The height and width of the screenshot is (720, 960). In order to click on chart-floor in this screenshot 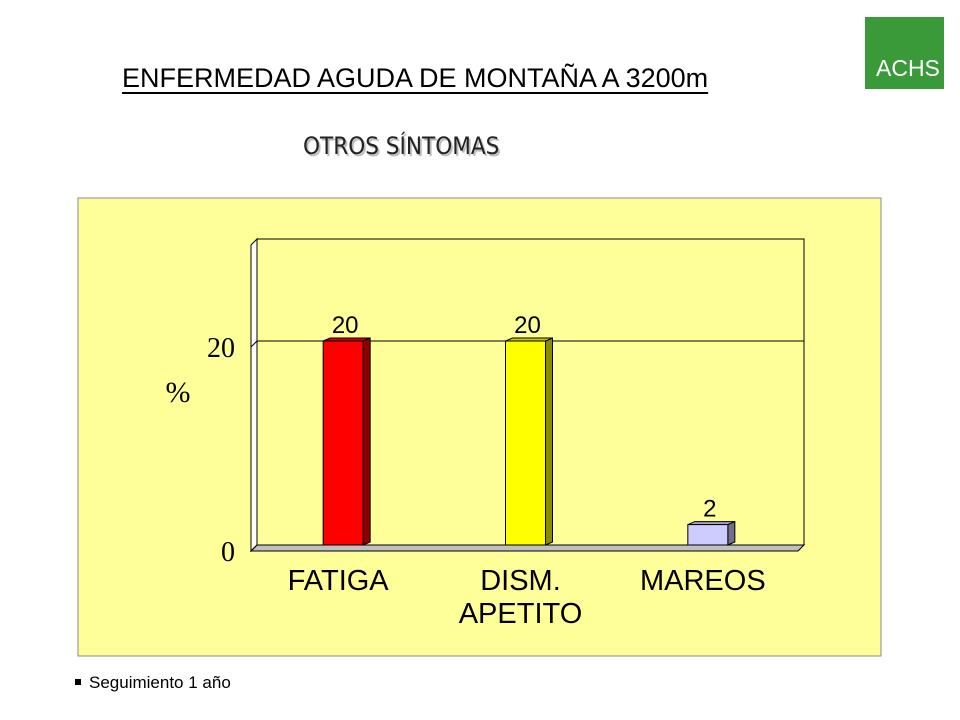, I will do `click(527, 548)`.